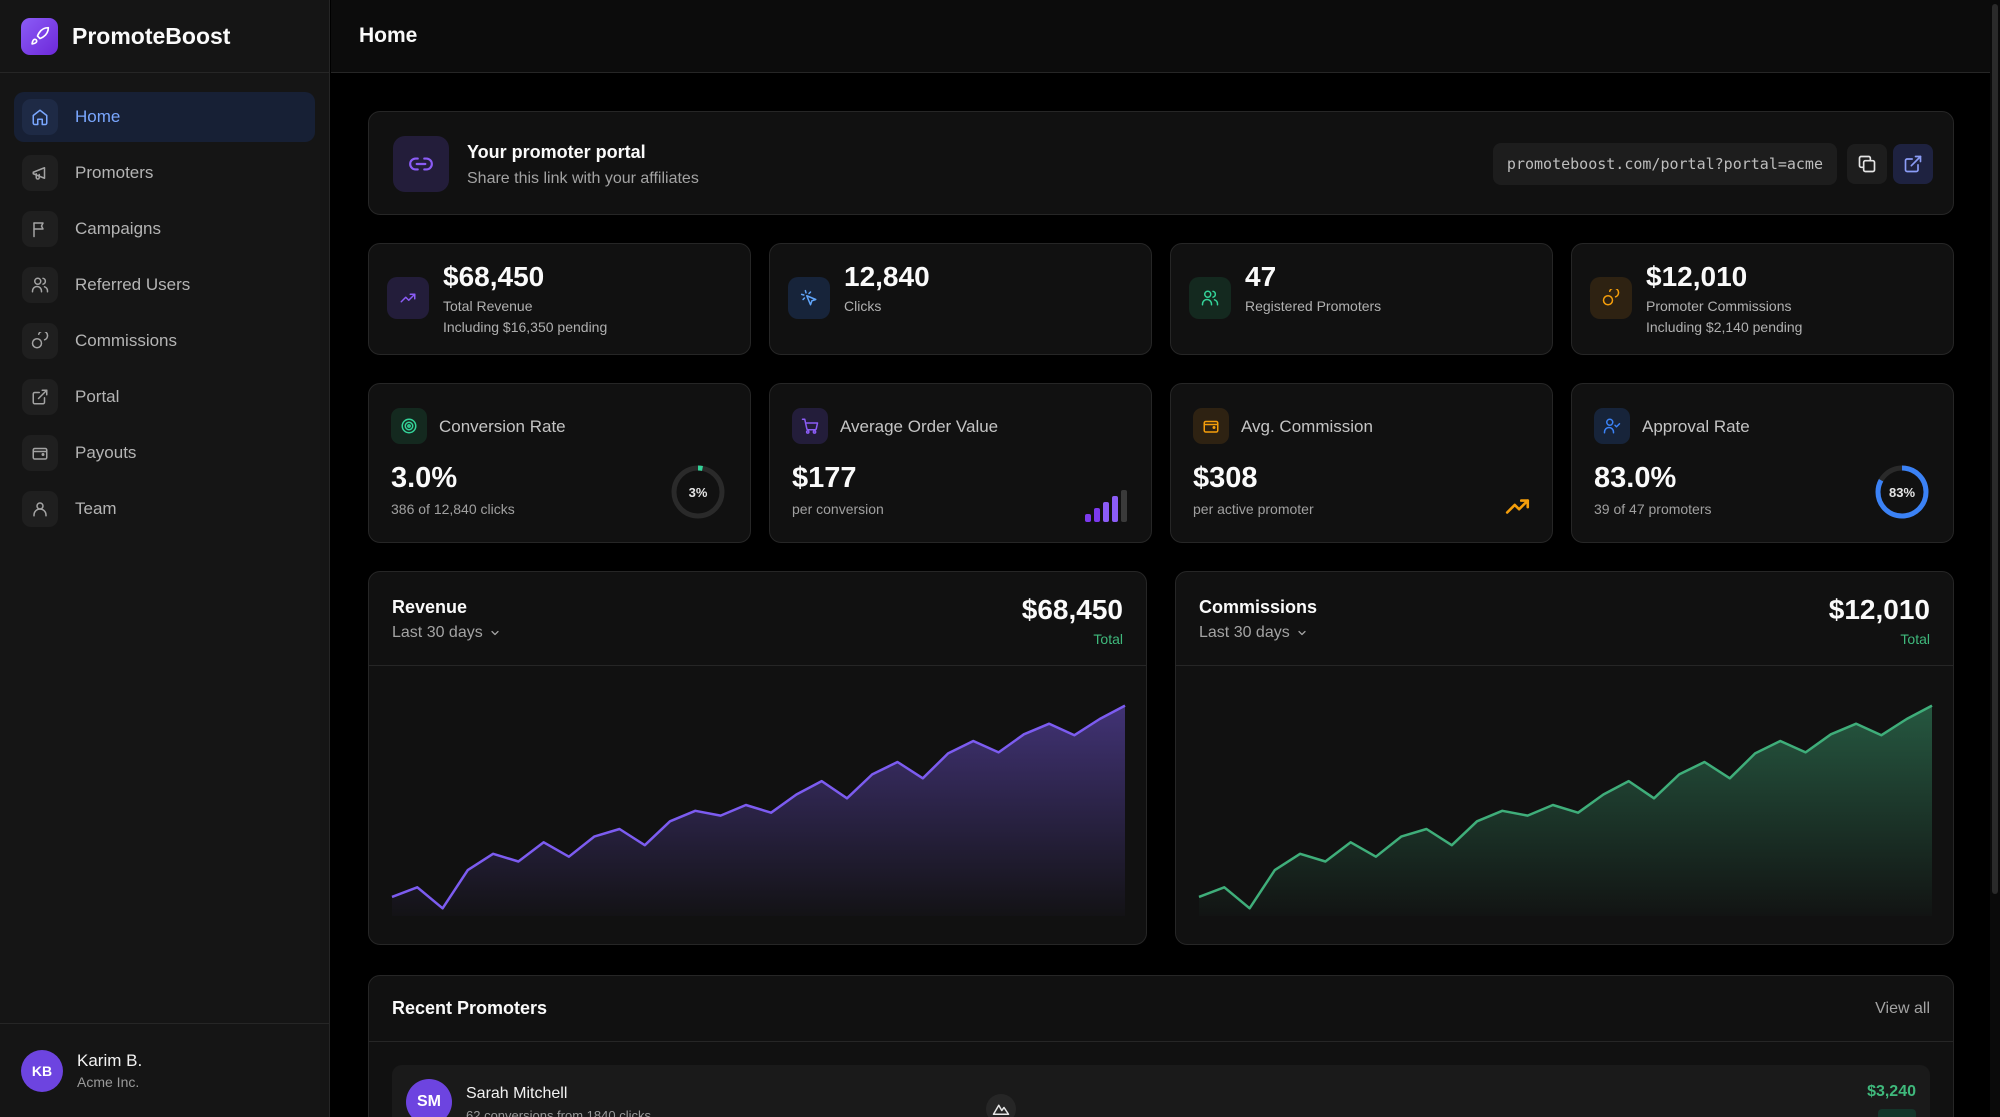 This screenshot has height=1117, width=2000. Describe the element at coordinates (42, 1070) in the screenshot. I see `avatar: KB` at that location.